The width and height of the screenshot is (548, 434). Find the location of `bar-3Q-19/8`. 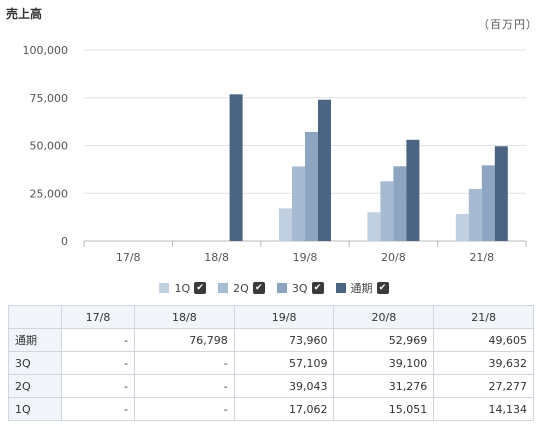

bar-3Q-19/8 is located at coordinates (311, 186).